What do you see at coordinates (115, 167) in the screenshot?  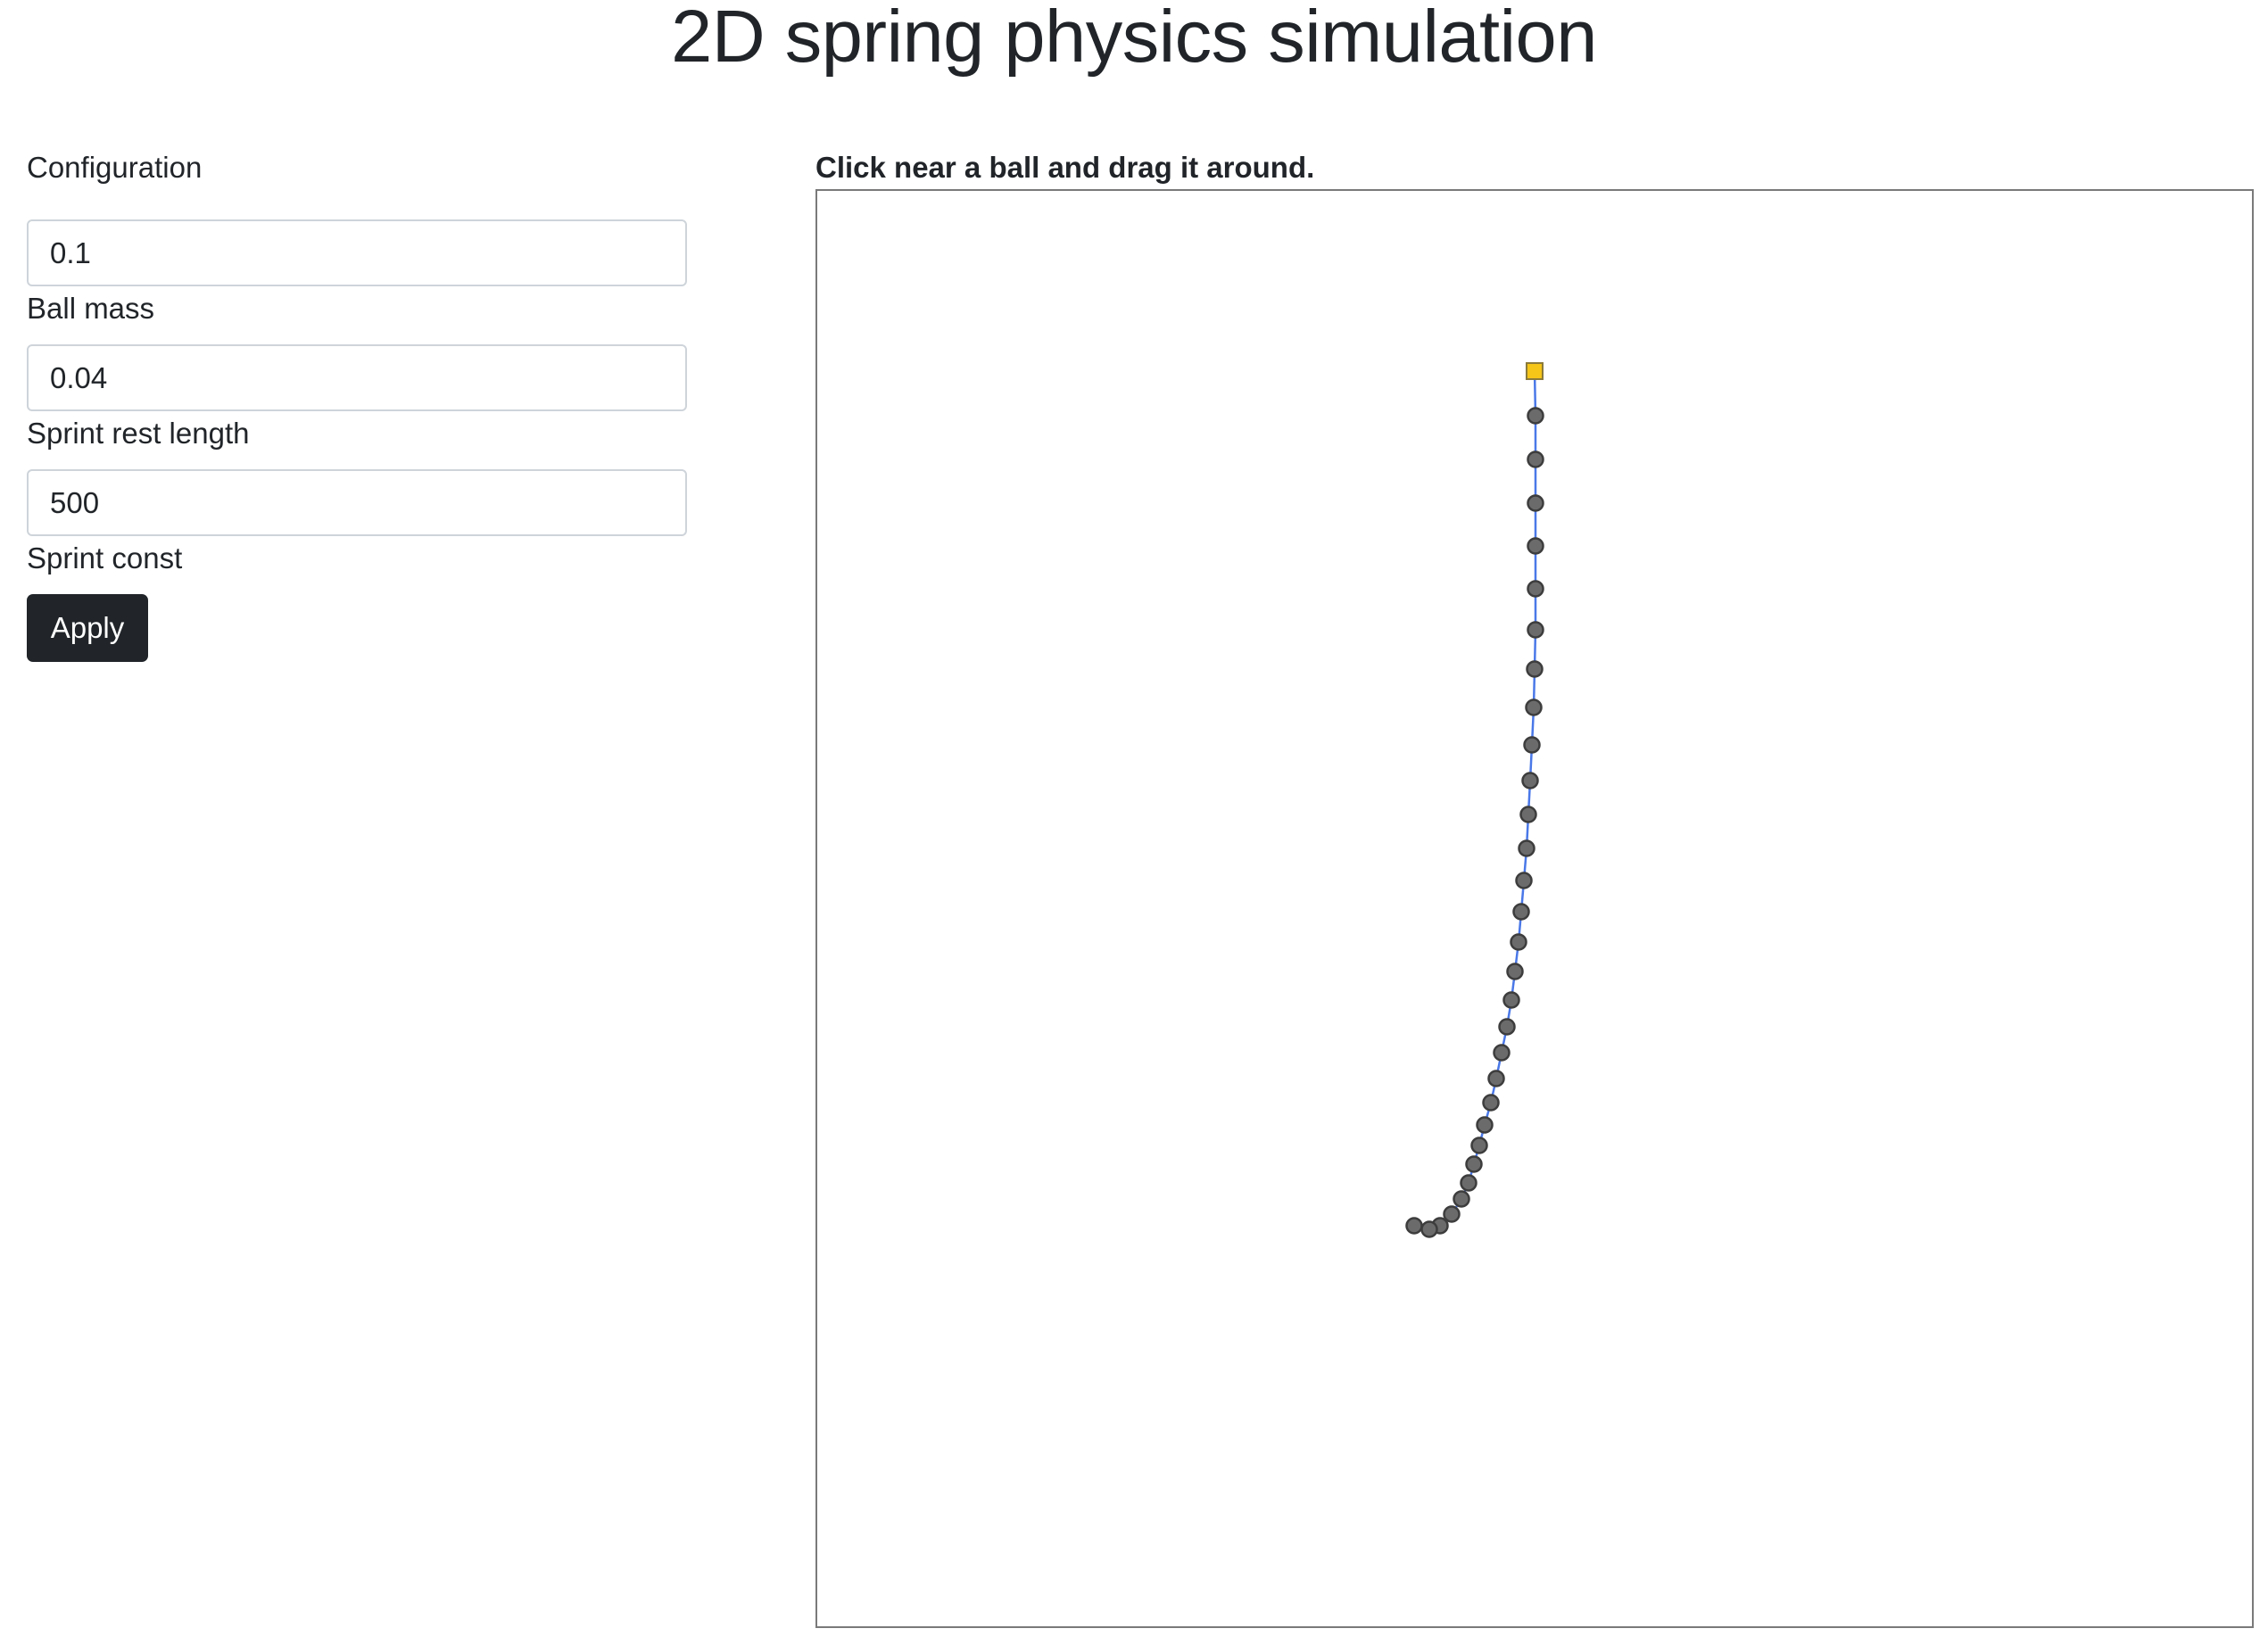 I see `configuration-heading: Configuration` at bounding box center [115, 167].